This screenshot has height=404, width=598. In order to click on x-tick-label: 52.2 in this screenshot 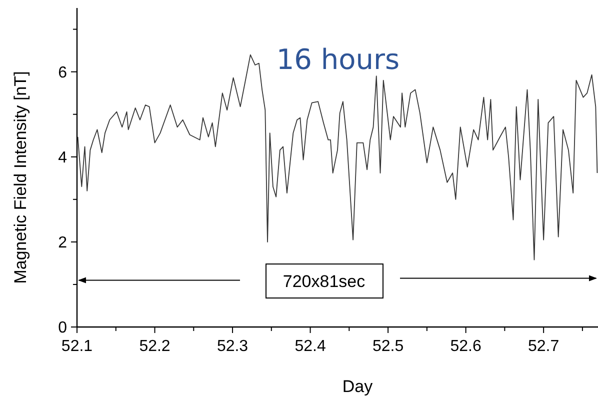, I will do `click(154, 346)`.